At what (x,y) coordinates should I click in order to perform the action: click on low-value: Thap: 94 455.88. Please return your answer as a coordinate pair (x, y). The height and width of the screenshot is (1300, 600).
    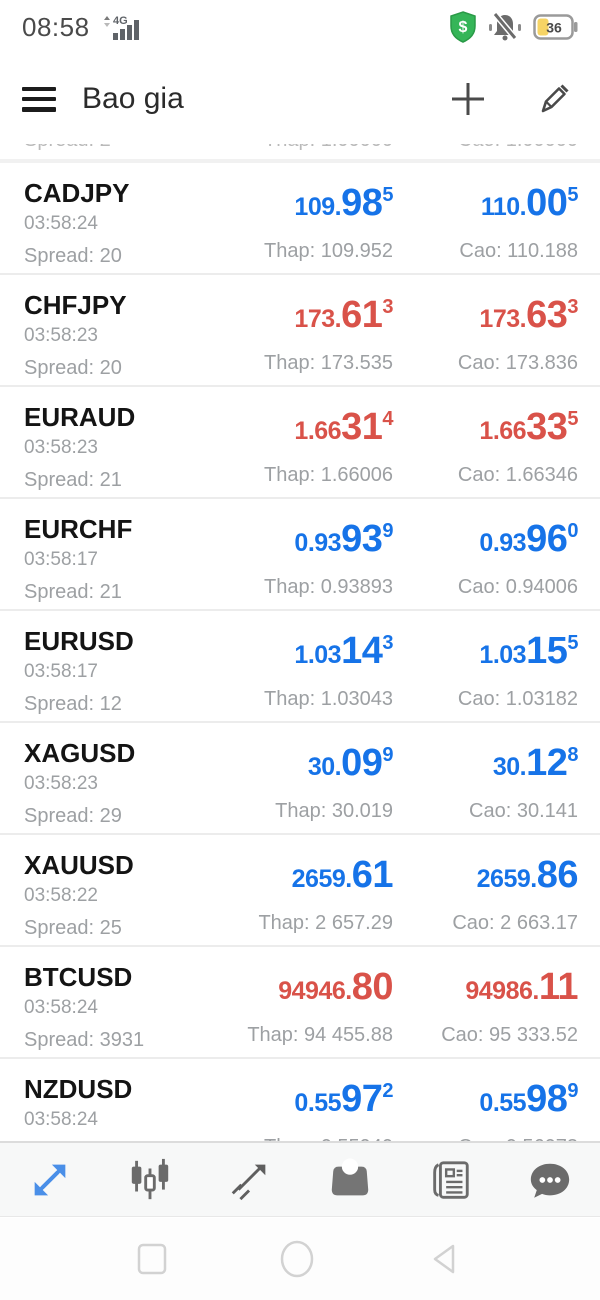
    Looking at the image, I should click on (320, 1035).